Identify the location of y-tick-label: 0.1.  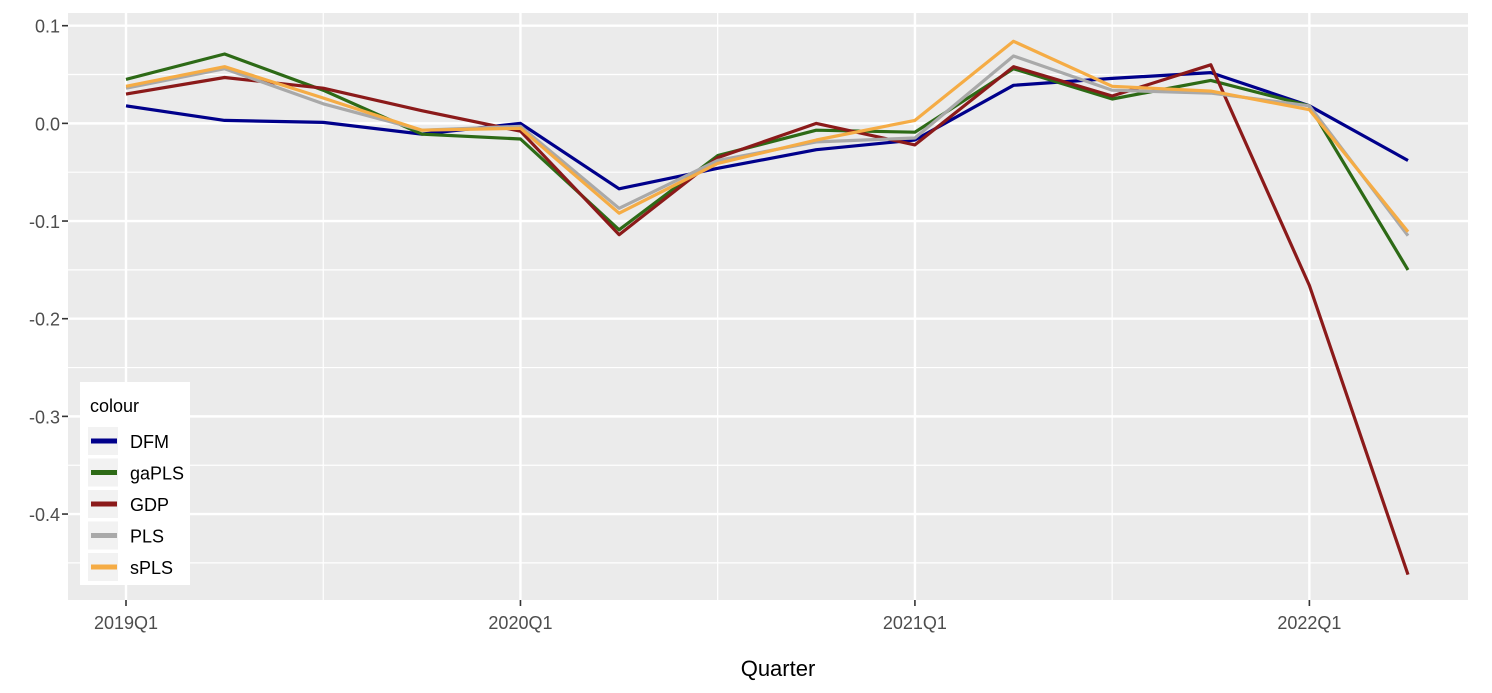
(47, 27).